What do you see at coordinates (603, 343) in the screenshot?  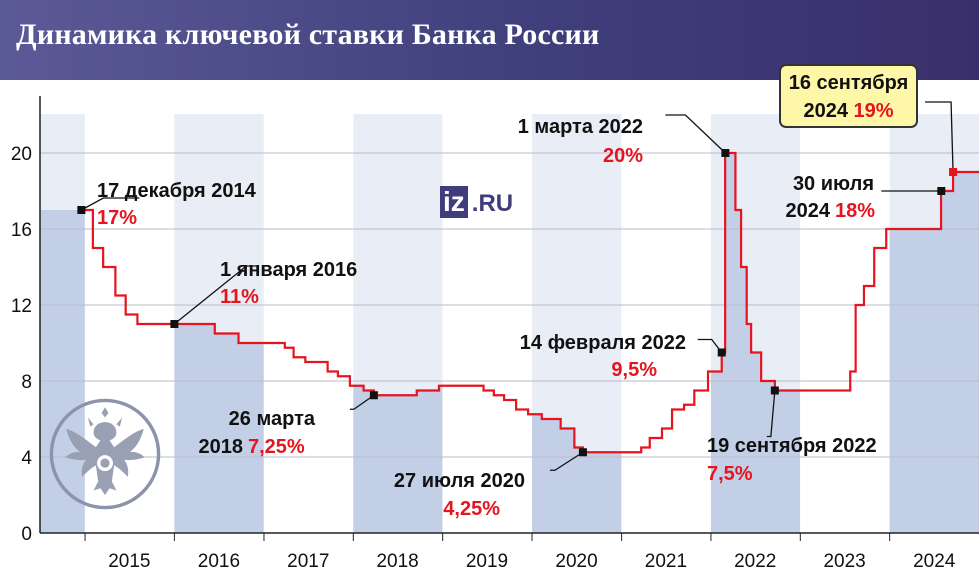 I see `annotation-date: 14 февраля 2022` at bounding box center [603, 343].